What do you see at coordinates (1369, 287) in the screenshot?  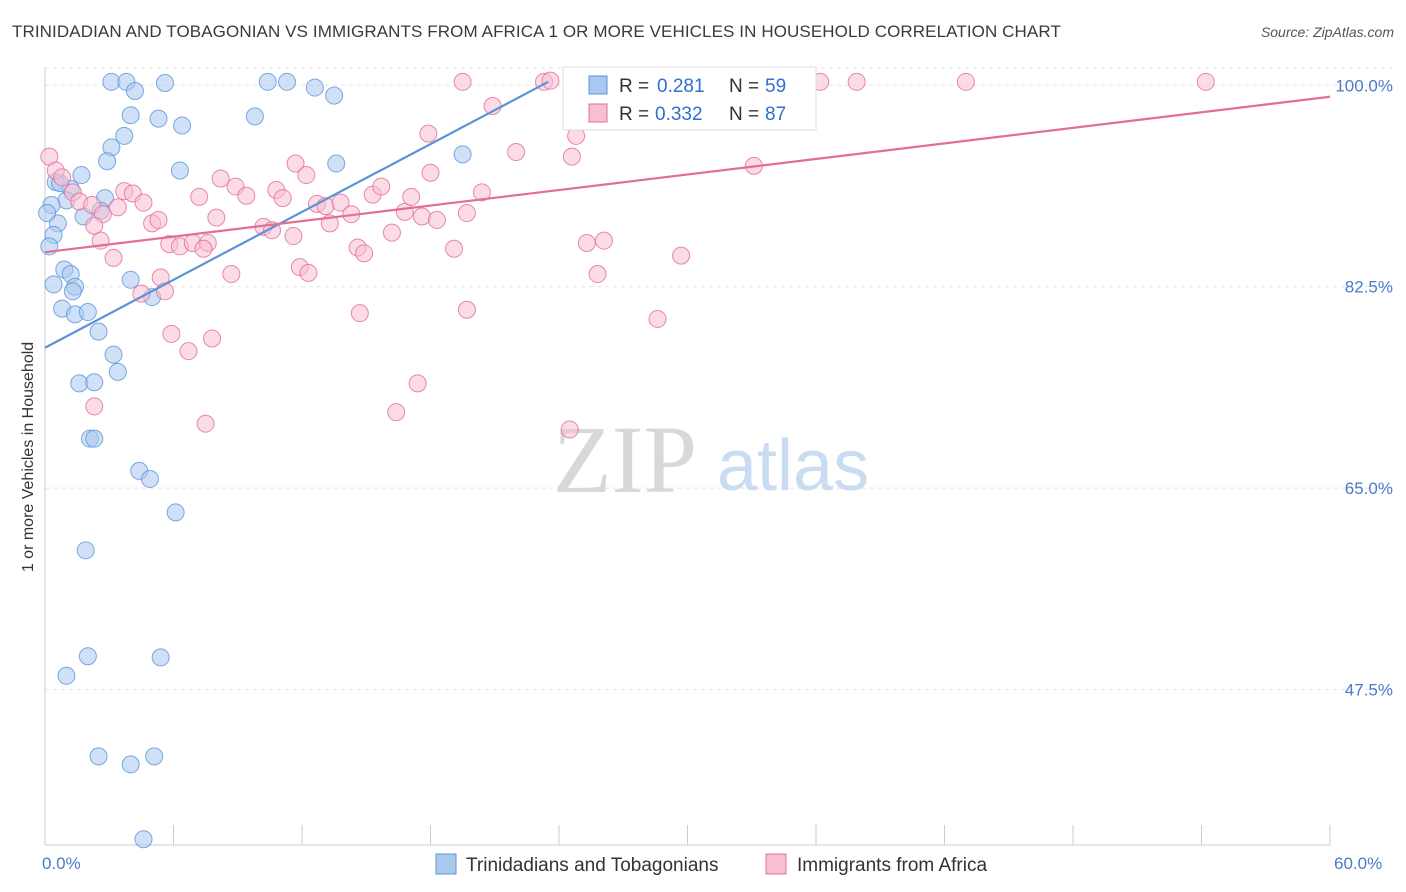 I see `y-tick-label: 82.5%` at bounding box center [1369, 287].